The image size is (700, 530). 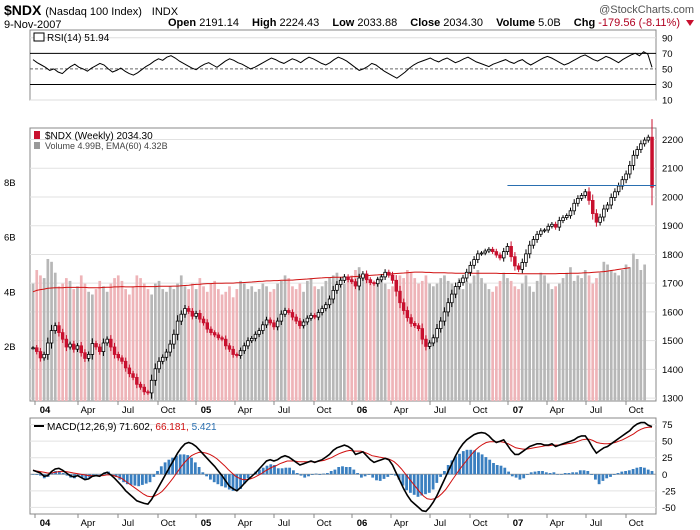 I want to click on x-tick-label: Apr, so click(x=557, y=410).